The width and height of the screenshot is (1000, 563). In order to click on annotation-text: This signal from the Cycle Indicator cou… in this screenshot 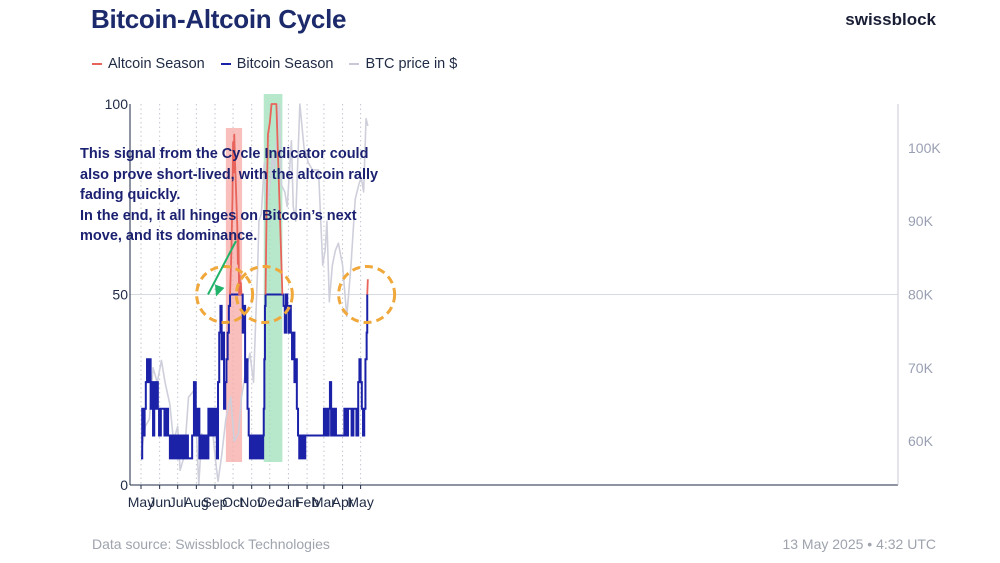, I will do `click(240, 195)`.